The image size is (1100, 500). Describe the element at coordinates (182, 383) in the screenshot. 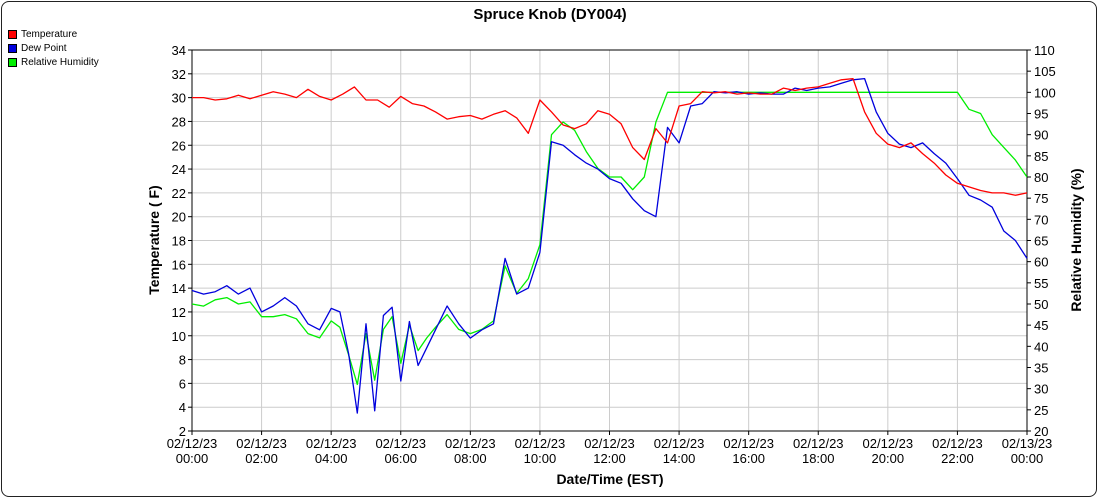

I see `y-tick-label: 6` at that location.